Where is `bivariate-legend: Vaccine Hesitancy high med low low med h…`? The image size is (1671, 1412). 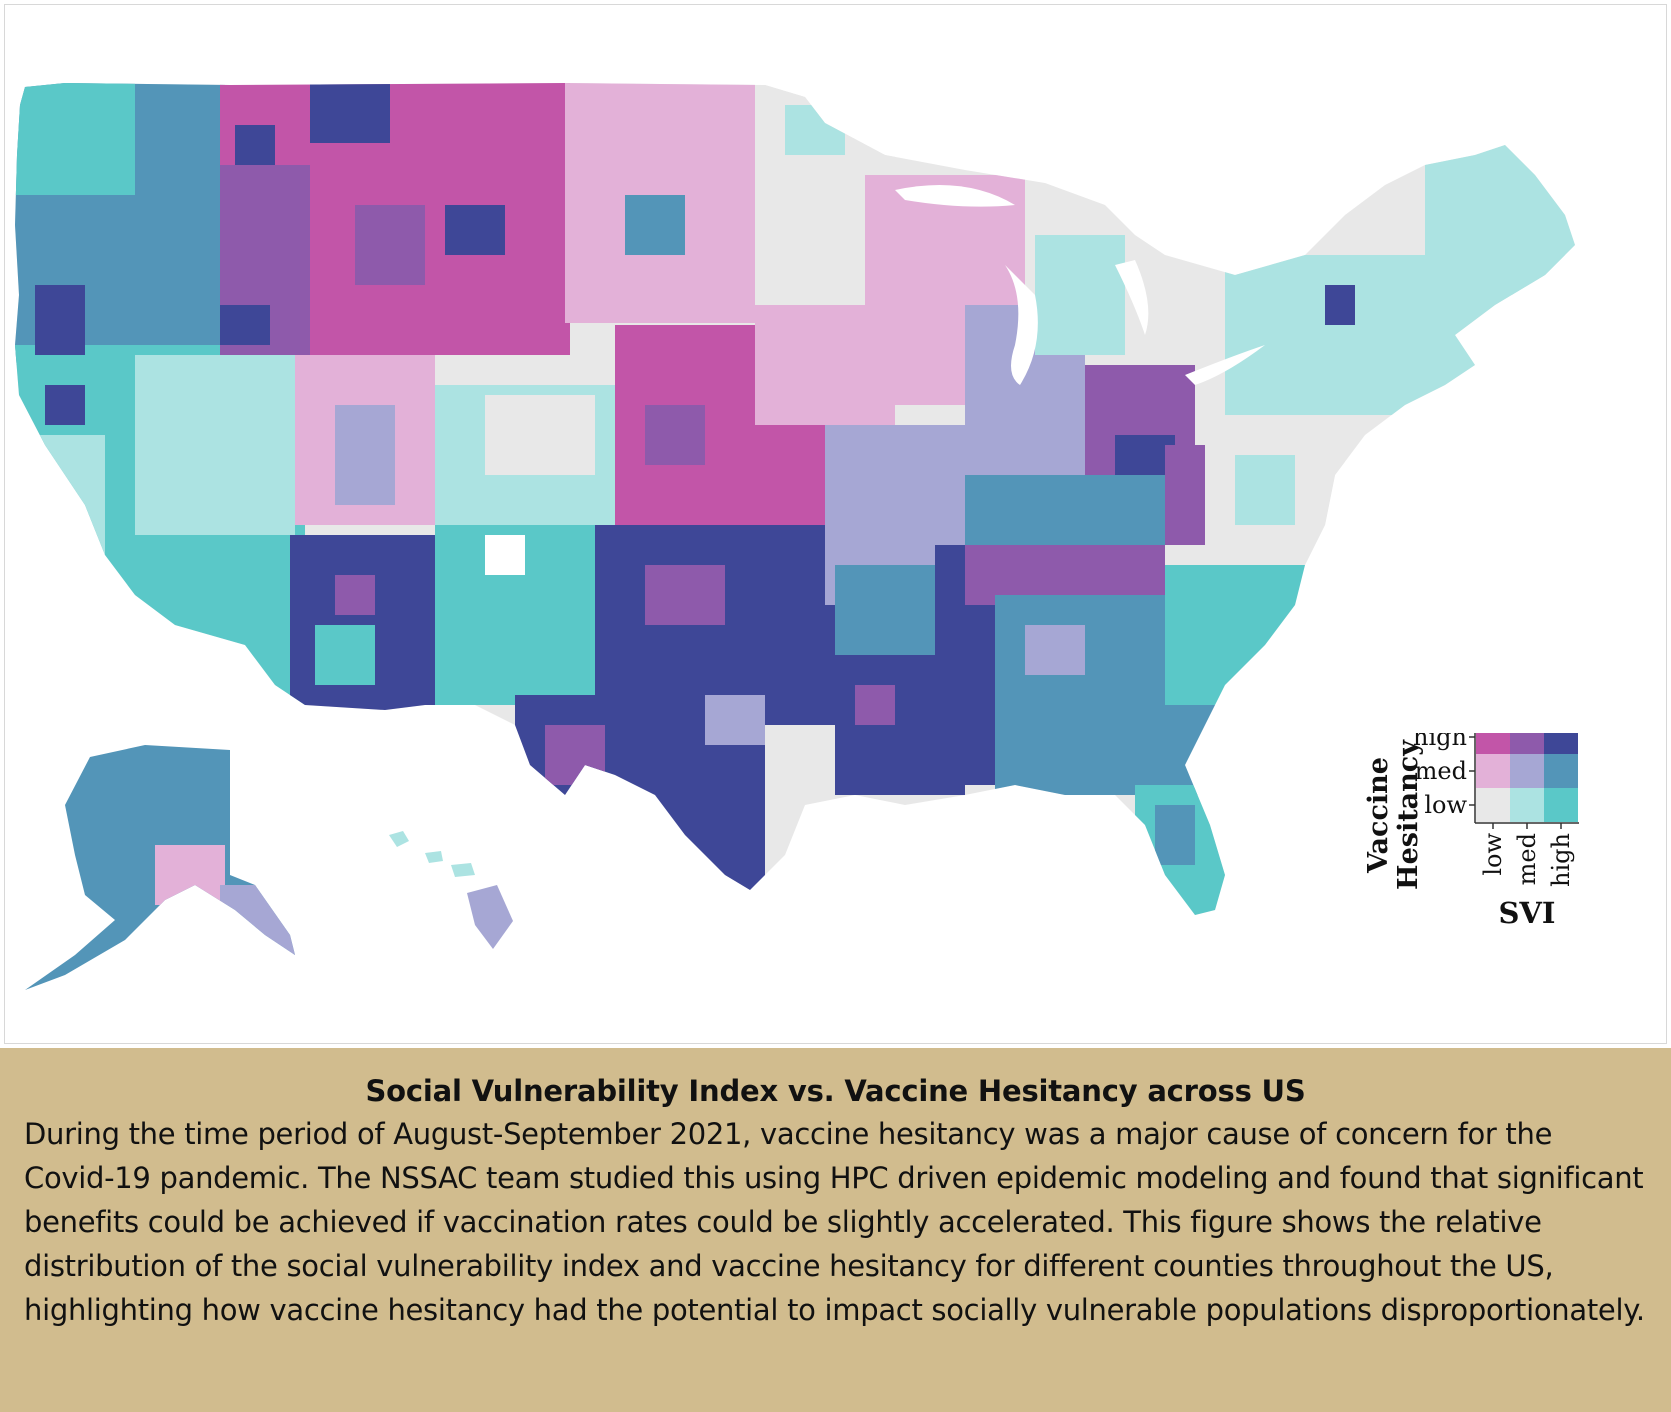
bivariate-legend: Vaccine Hesitancy high med low low med h… is located at coordinates (1471, 831).